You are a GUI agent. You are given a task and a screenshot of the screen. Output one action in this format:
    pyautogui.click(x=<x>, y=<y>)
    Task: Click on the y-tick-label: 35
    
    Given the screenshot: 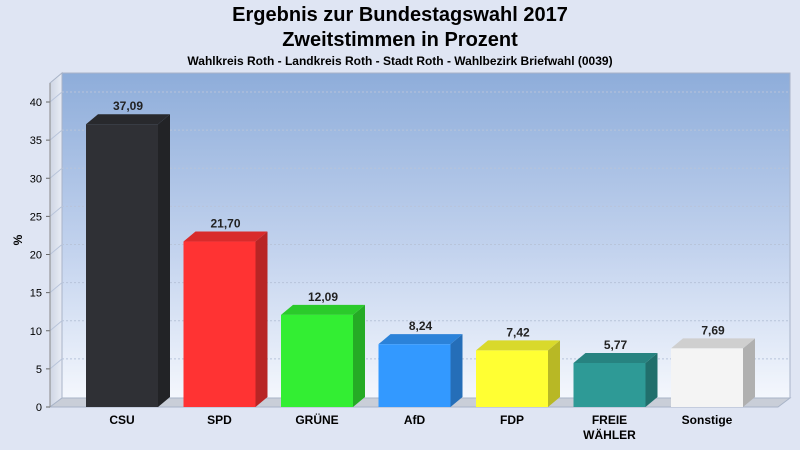 What is the action you would take?
    pyautogui.click(x=36, y=141)
    